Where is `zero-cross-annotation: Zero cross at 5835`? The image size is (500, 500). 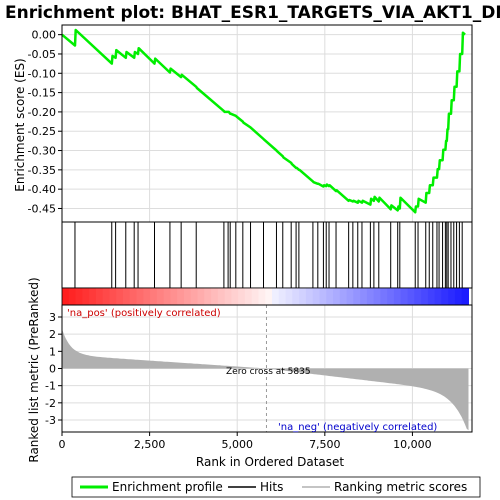
zero-cross-annotation: Zero cross at 5835 is located at coordinates (268, 372).